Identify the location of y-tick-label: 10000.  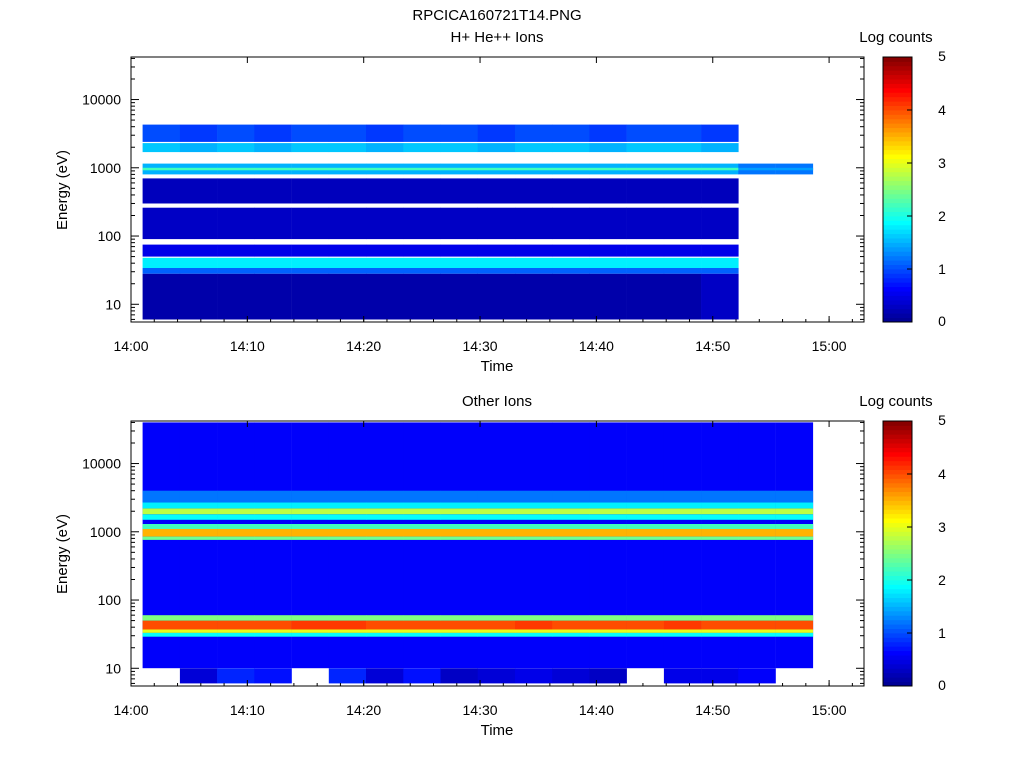
(101, 464).